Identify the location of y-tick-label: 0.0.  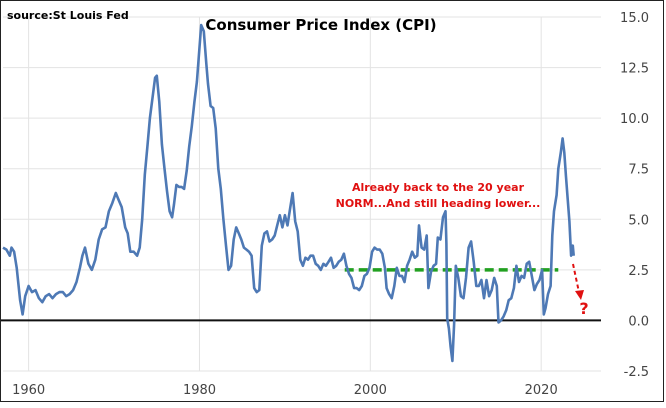
(638, 321).